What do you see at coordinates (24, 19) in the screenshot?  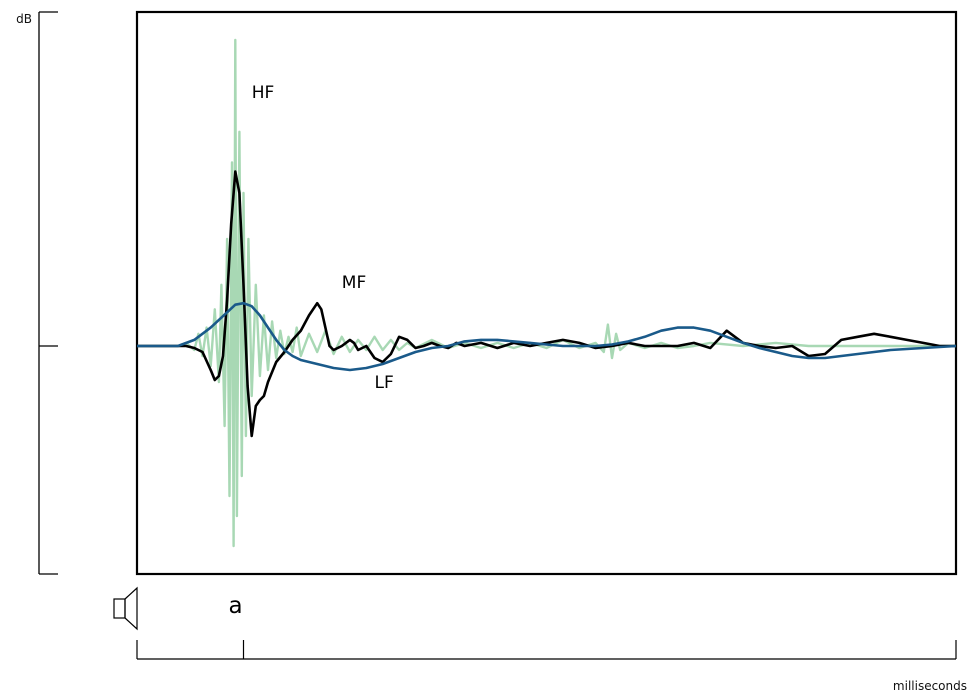 I see `y-axis-label: dB` at bounding box center [24, 19].